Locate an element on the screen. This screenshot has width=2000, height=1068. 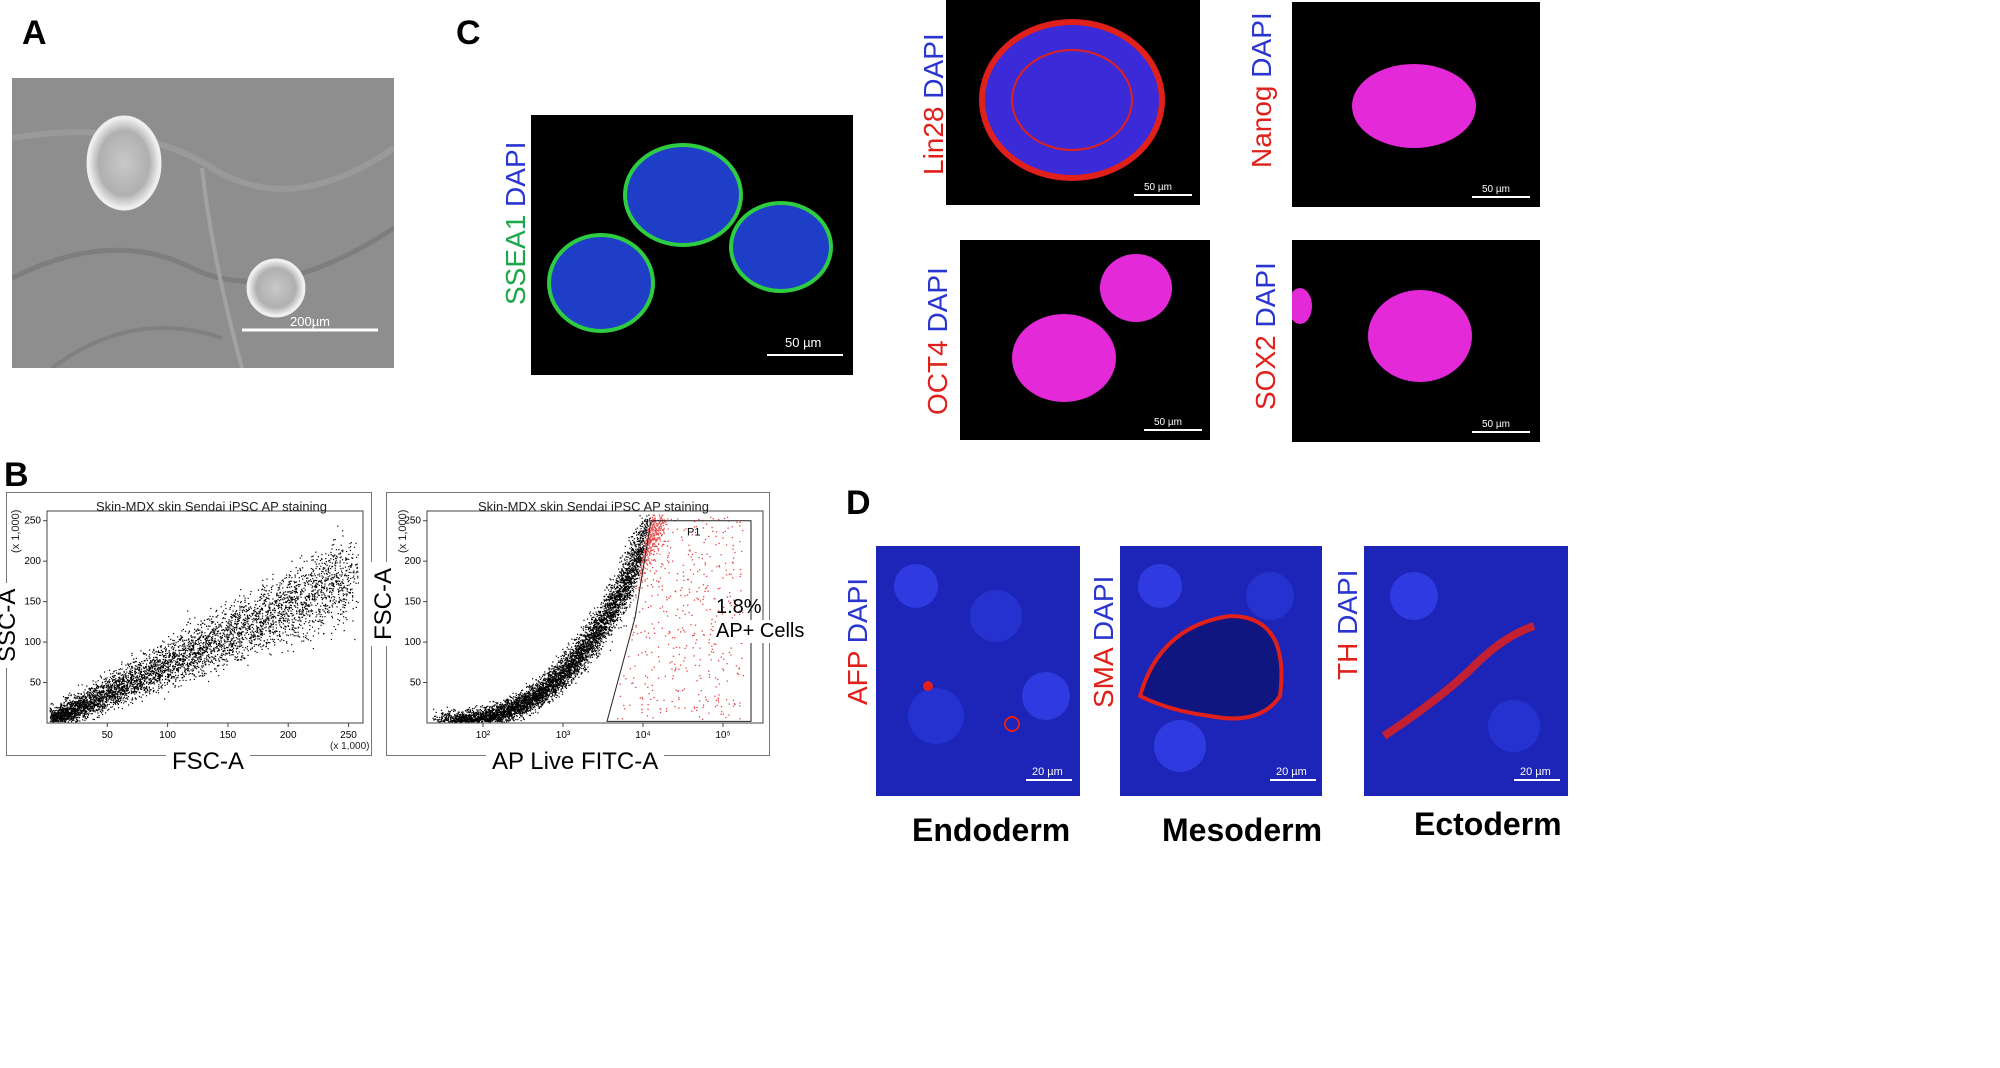
lin28-graphic is located at coordinates (1085, 107).